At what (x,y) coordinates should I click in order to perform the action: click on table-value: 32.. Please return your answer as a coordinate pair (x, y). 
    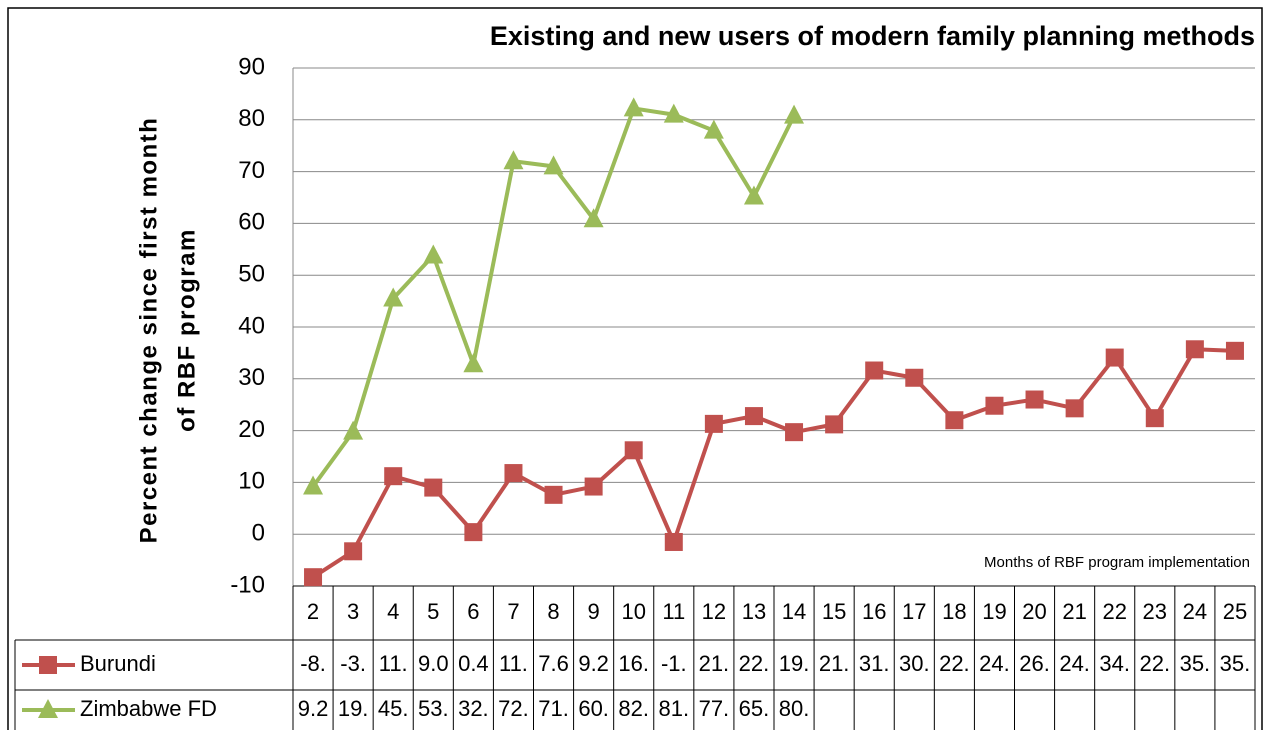
    Looking at the image, I should click on (473, 708).